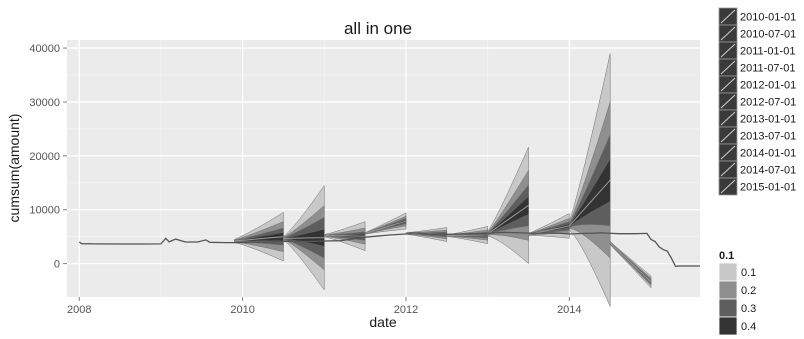 The image size is (804, 339). I want to click on band-legend-title: 0.1, so click(726, 256).